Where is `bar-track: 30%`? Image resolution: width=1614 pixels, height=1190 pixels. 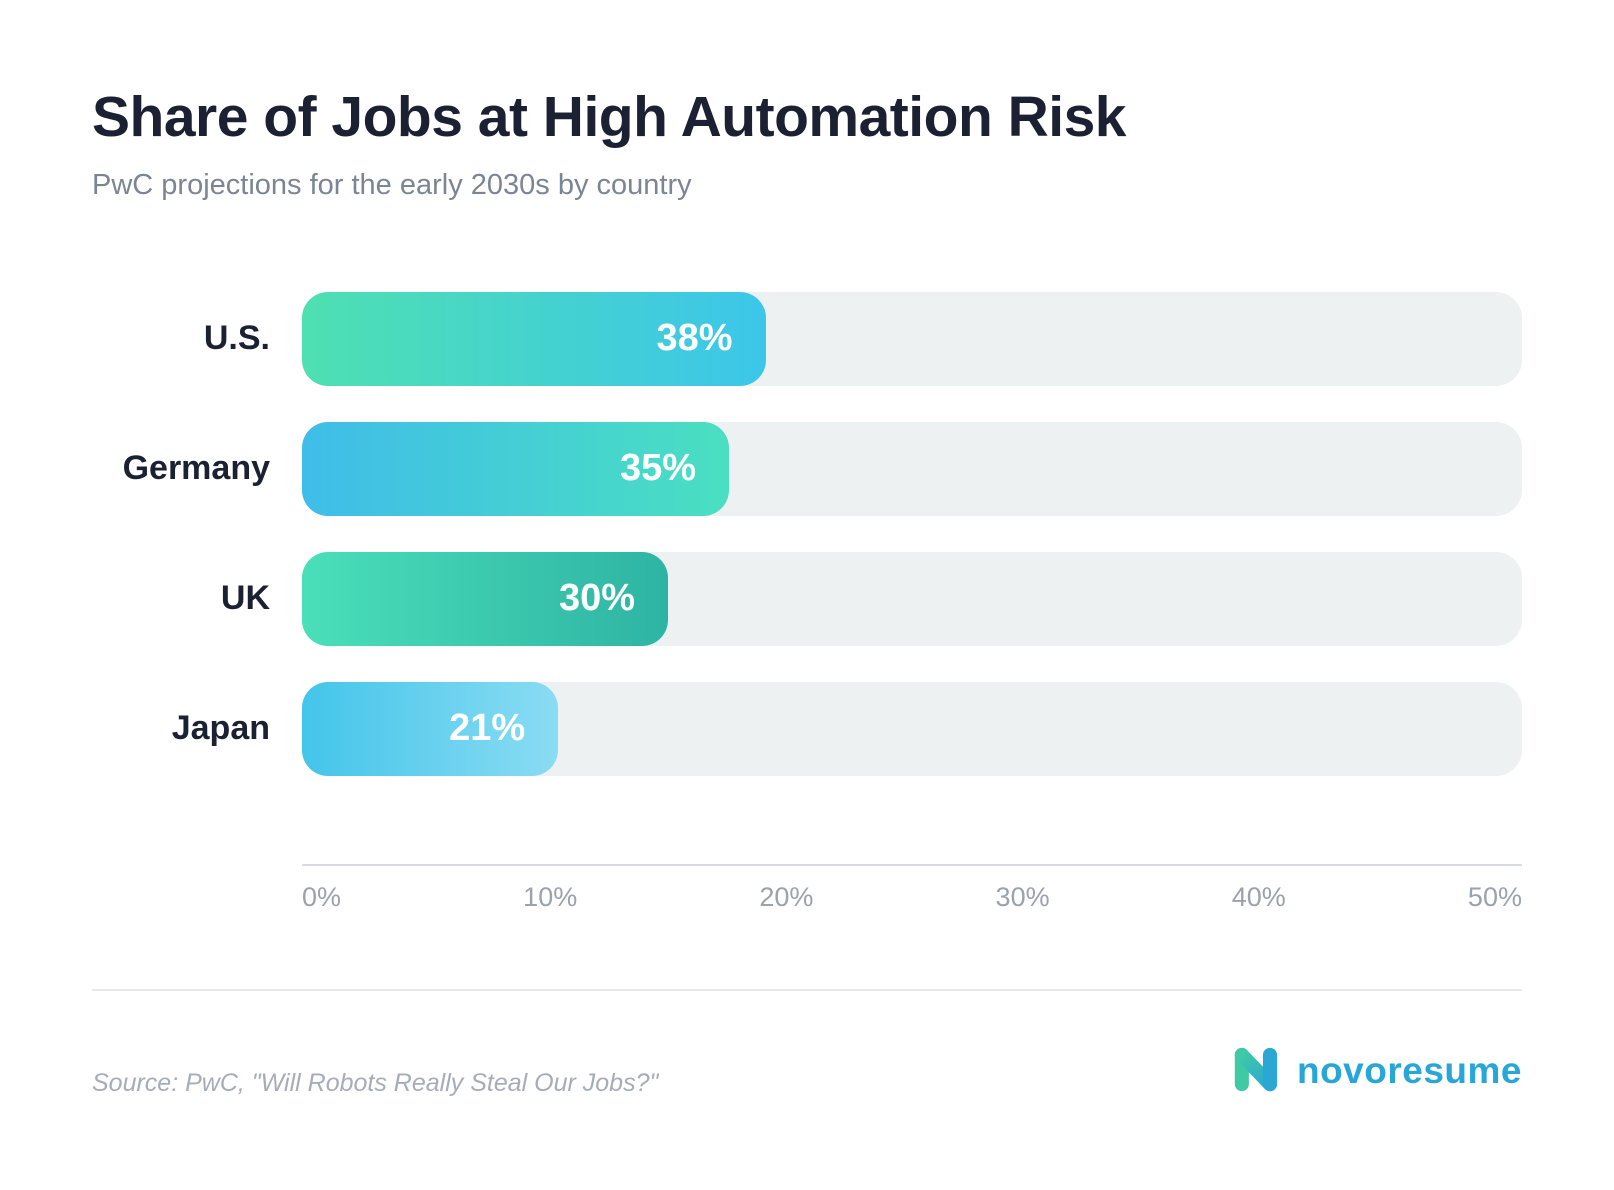
bar-track: 30% is located at coordinates (912, 598).